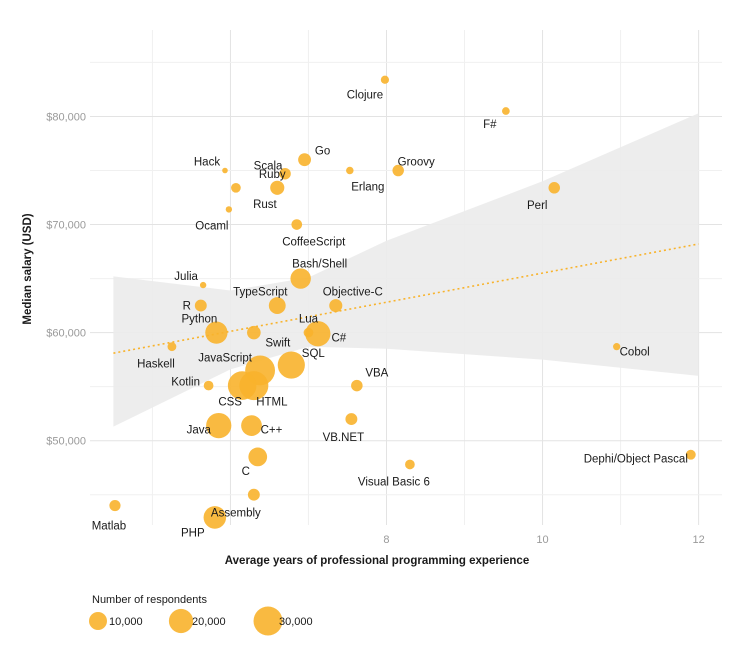 The height and width of the screenshot is (650, 740). I want to click on point-label: C, so click(246, 472).